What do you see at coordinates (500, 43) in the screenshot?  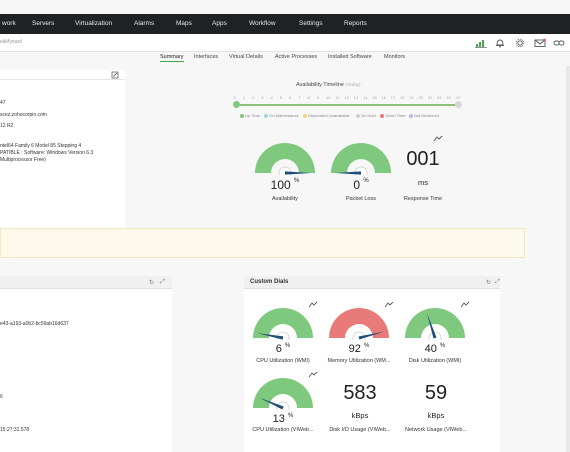 I see `alarm-bell-icon` at bounding box center [500, 43].